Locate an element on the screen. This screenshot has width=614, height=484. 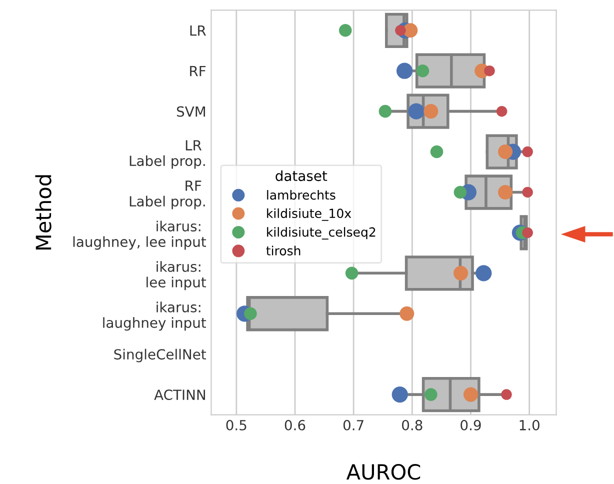
y-tick-label: SingleCellNet is located at coordinates (160, 355).